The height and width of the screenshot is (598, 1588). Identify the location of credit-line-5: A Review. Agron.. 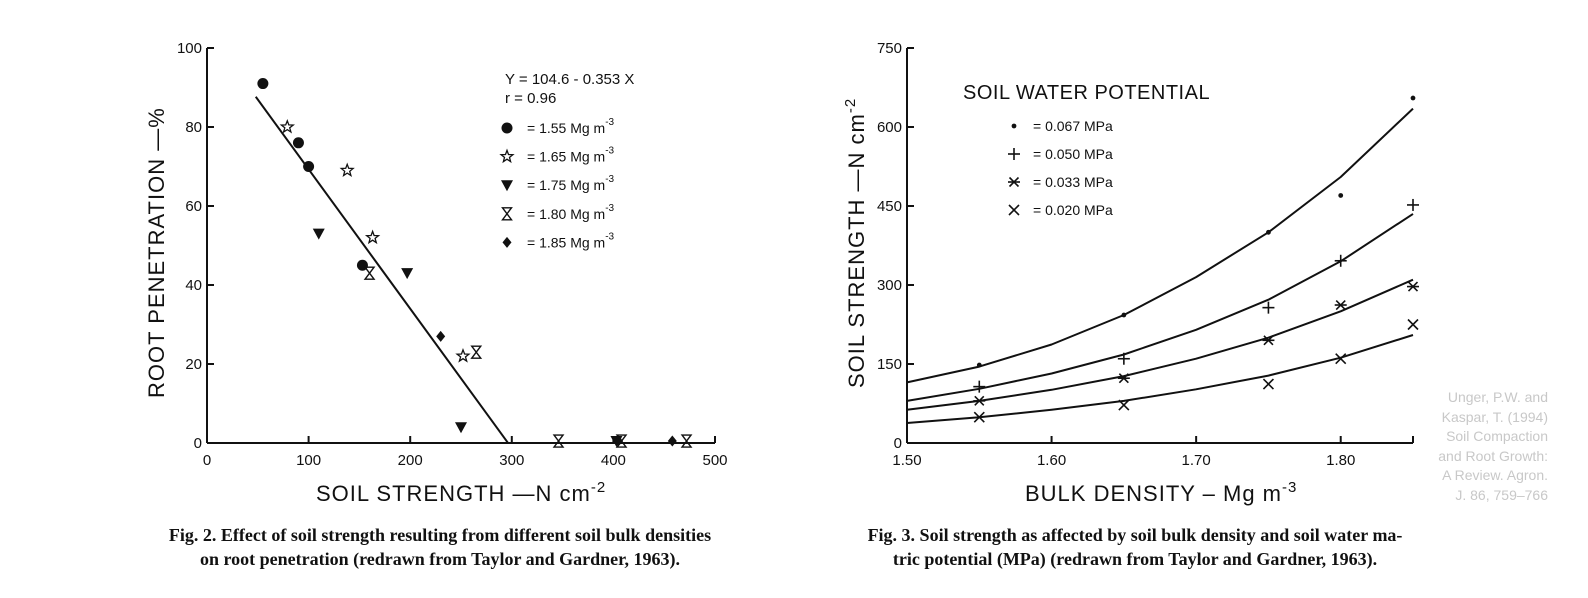
(1495, 475).